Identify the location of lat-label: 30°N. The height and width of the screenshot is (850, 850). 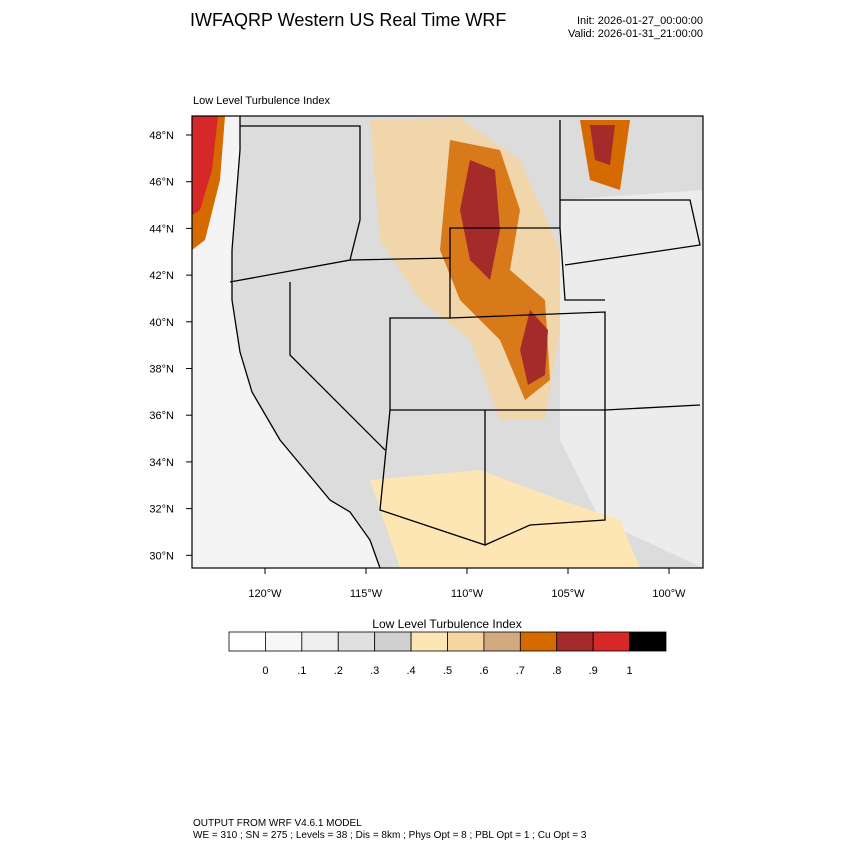
(161, 556).